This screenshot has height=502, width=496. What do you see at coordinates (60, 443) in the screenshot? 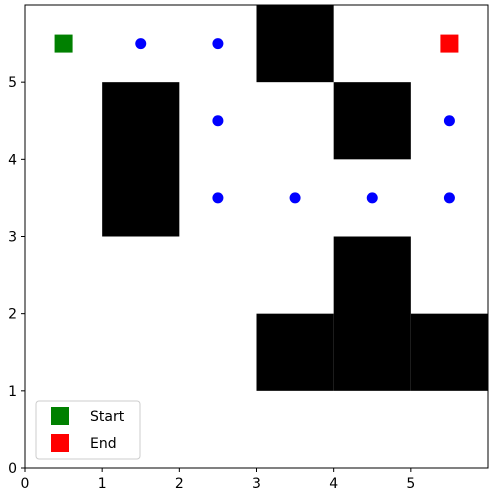
I see `legend-end-marker` at bounding box center [60, 443].